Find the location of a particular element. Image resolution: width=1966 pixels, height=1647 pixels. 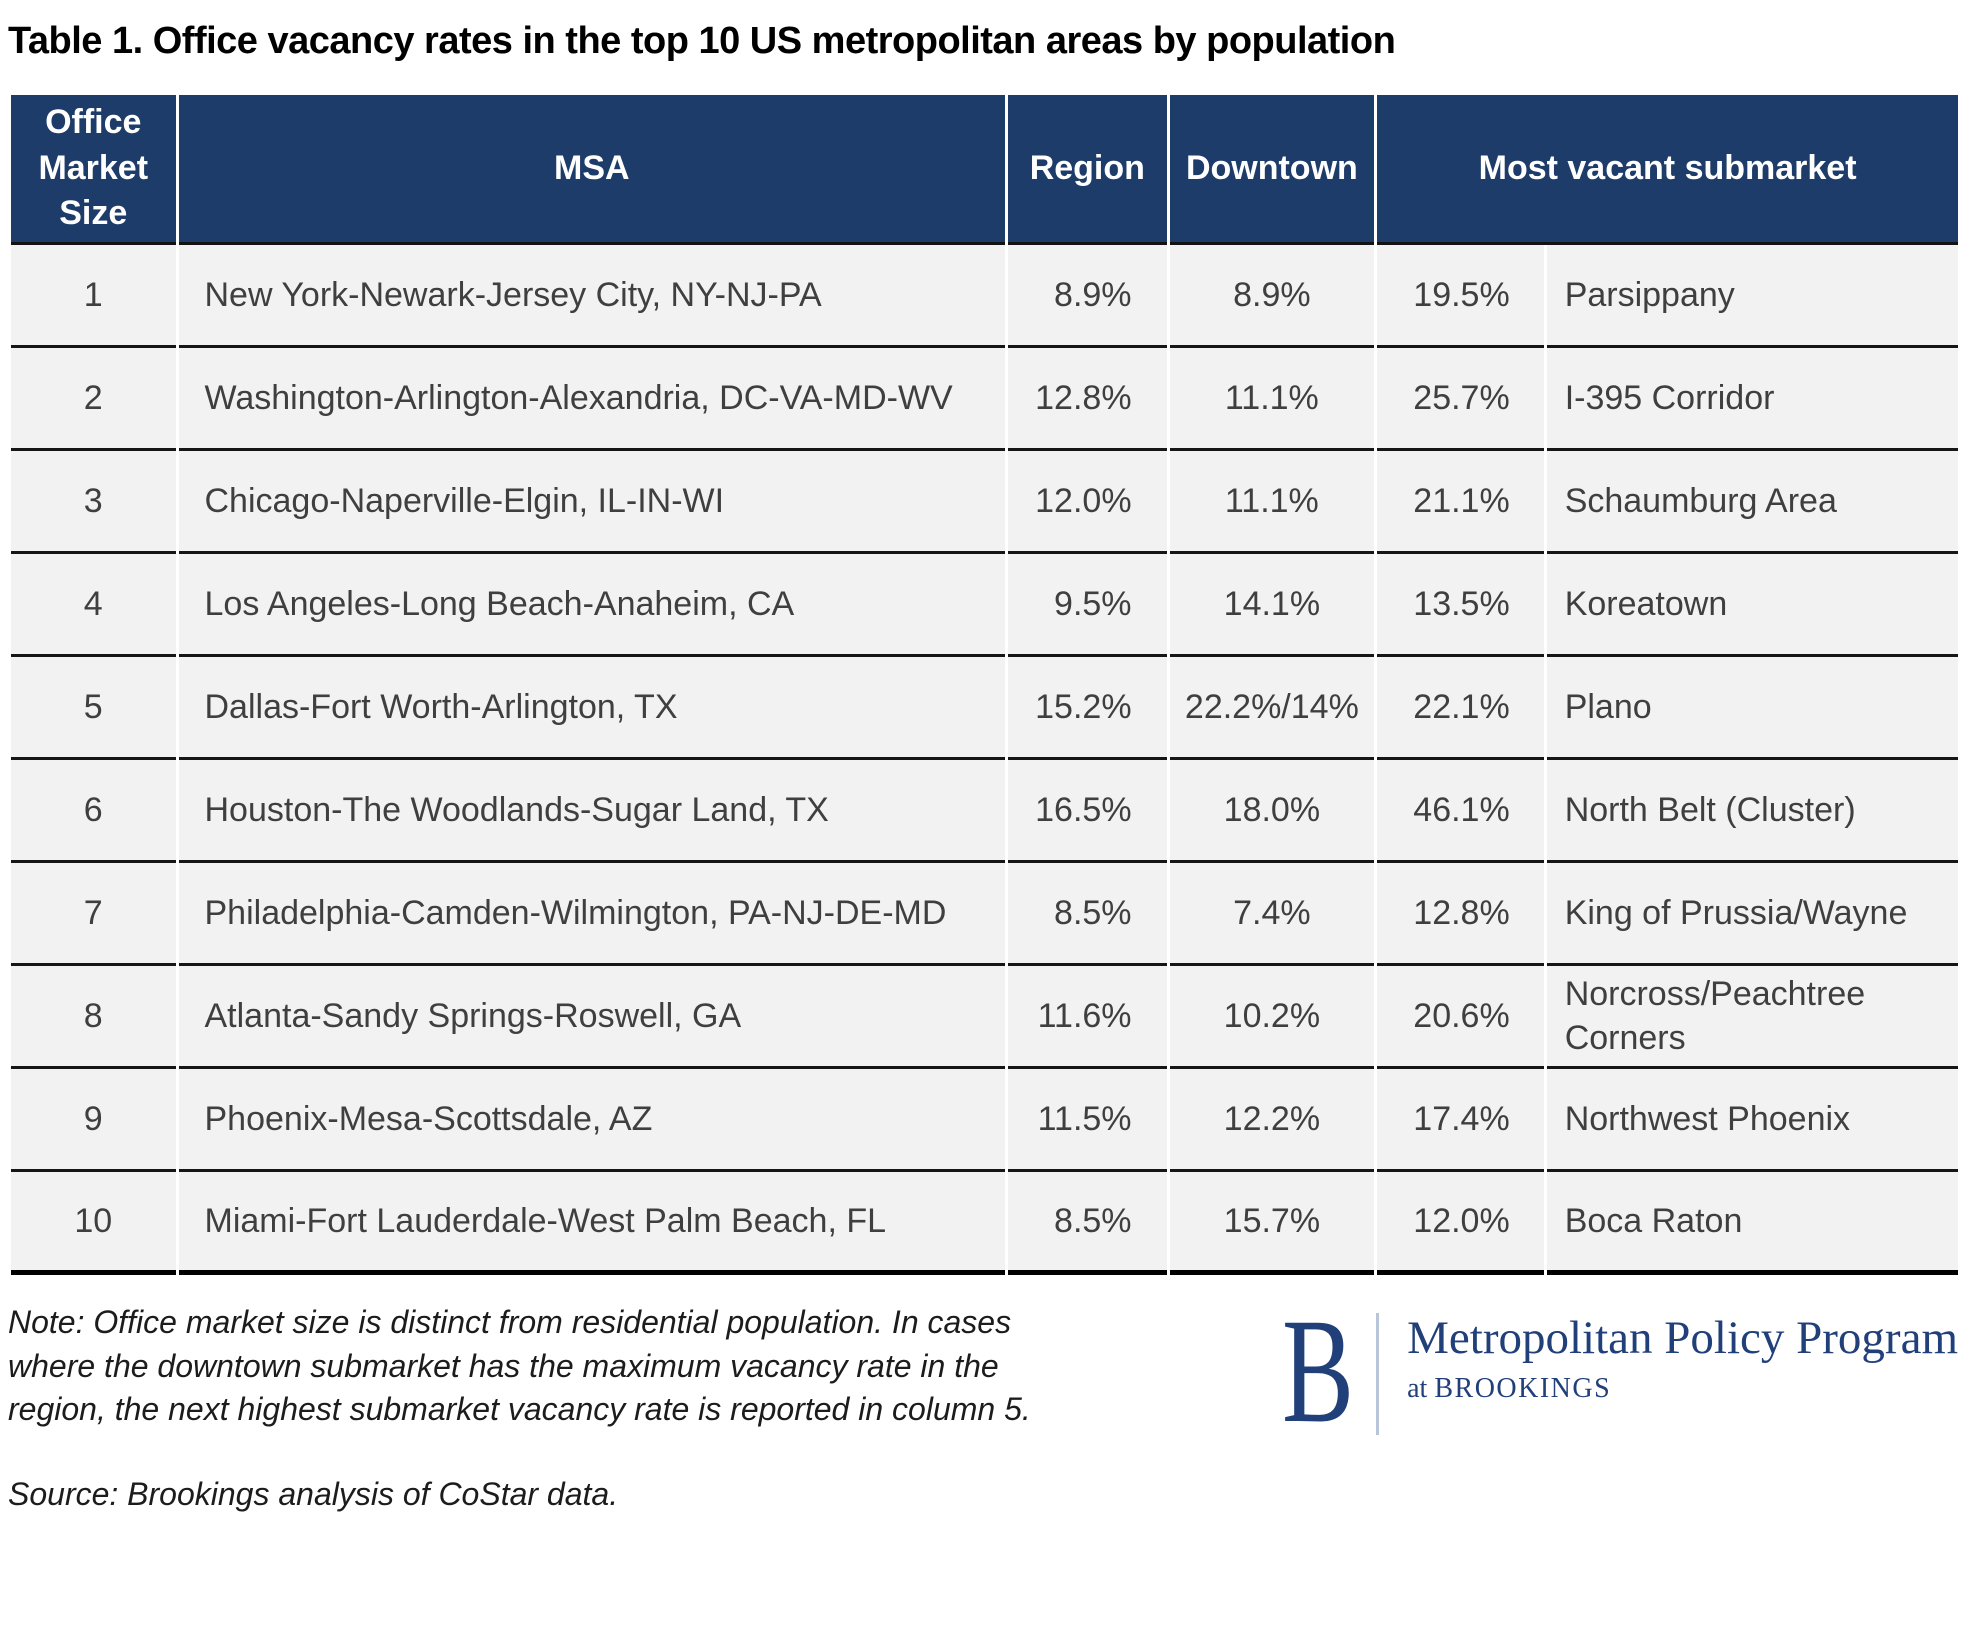

office-market-size-cell: 7 is located at coordinates (93, 914).